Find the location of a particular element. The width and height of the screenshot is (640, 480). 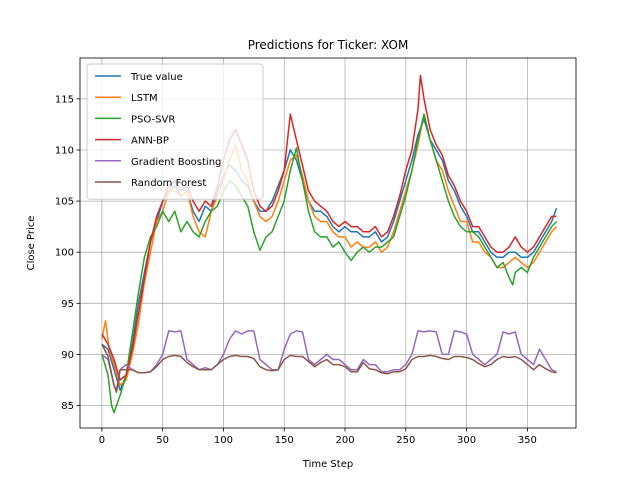

legend-label-0: True value is located at coordinates (156, 77).